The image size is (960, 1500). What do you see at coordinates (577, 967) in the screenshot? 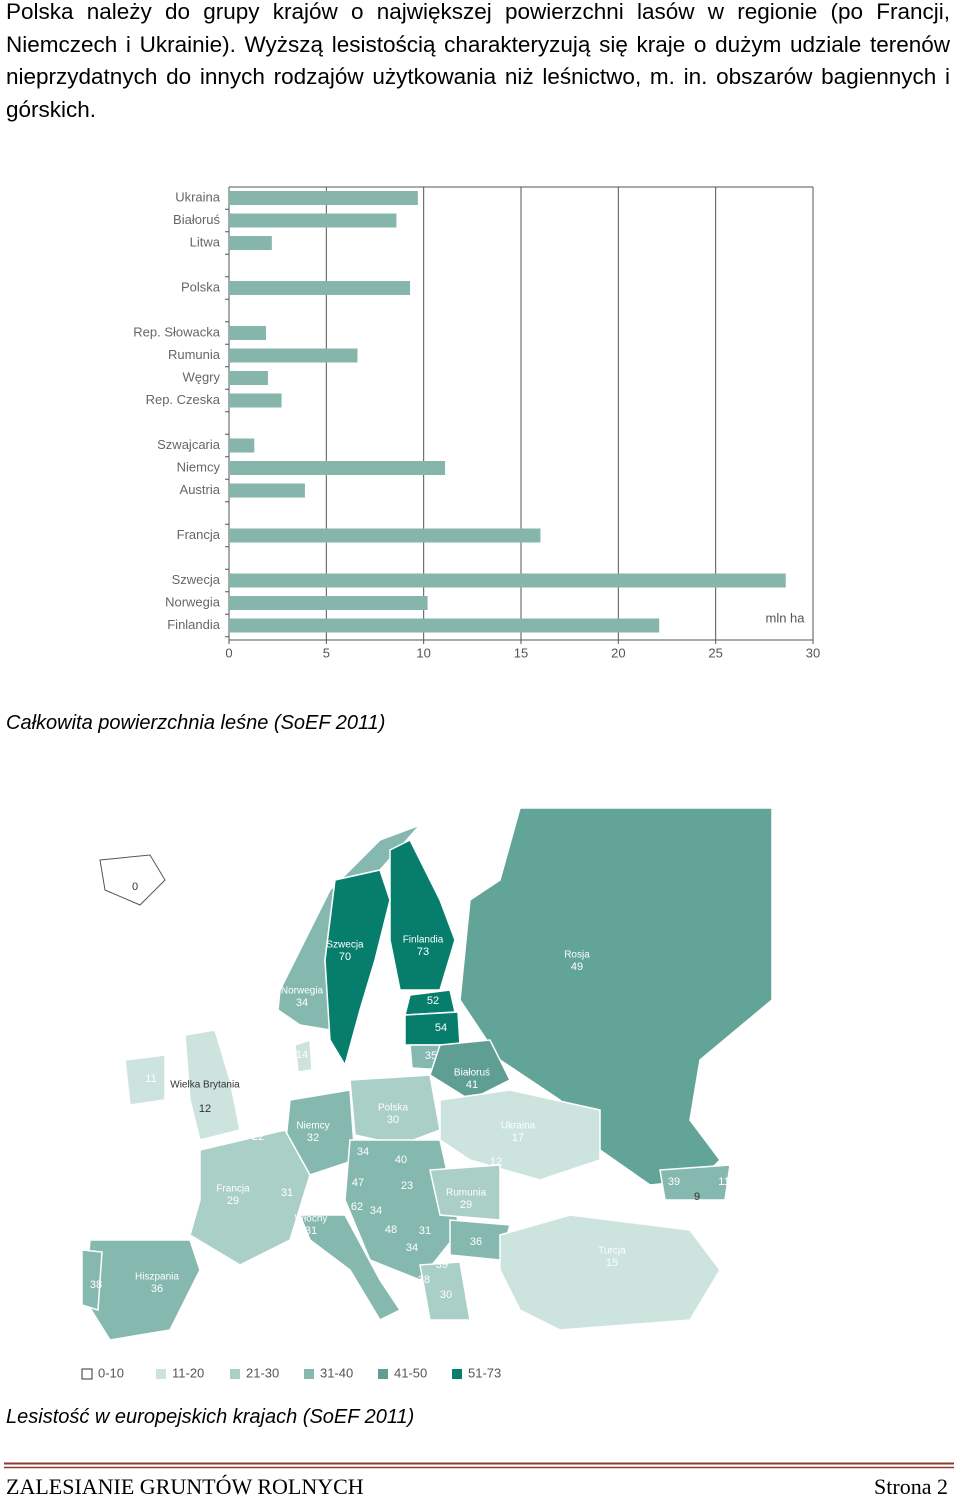
I see `map-value: 49` at bounding box center [577, 967].